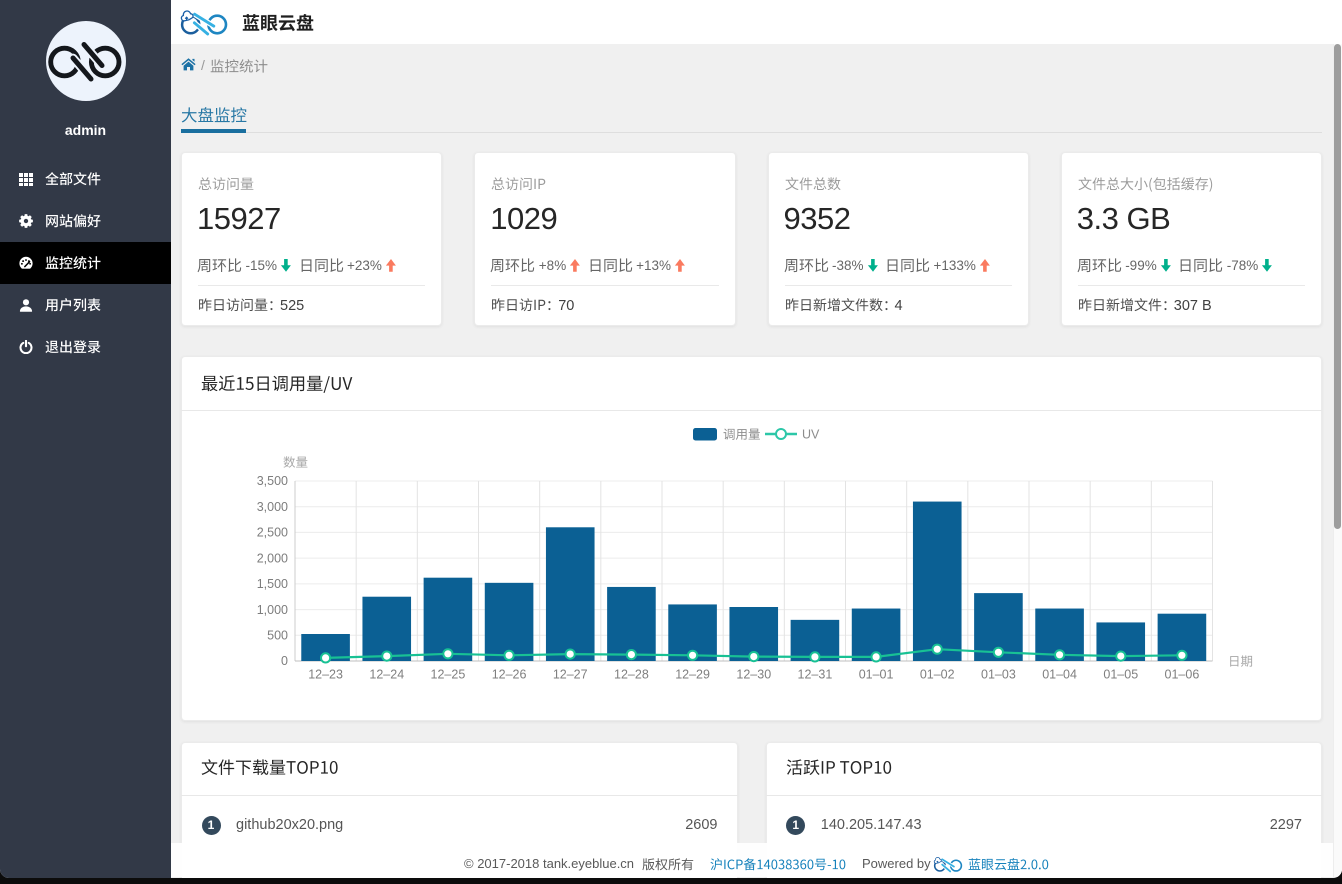 This screenshot has height=884, width=1342. I want to click on svg-text: 12–28, so click(631, 675).